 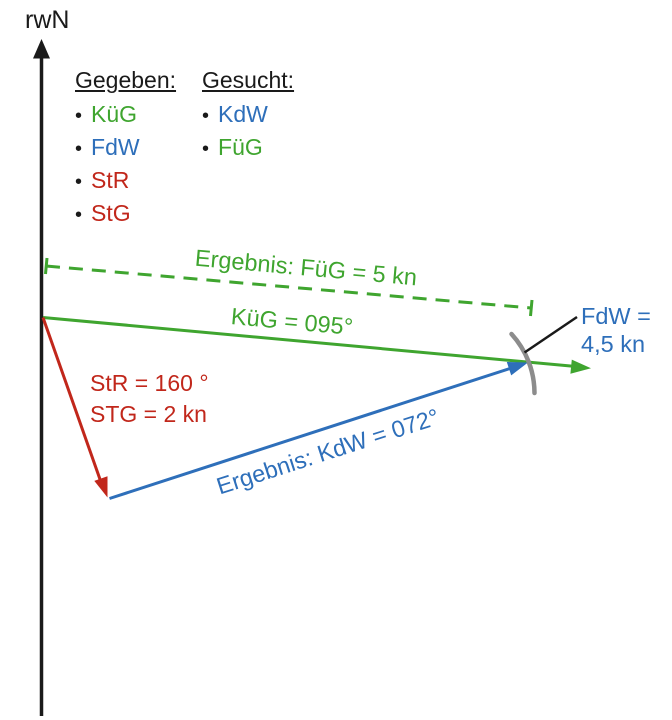 What do you see at coordinates (613, 344) in the screenshot?
I see `fdw-label-line2: 4,5 kn` at bounding box center [613, 344].